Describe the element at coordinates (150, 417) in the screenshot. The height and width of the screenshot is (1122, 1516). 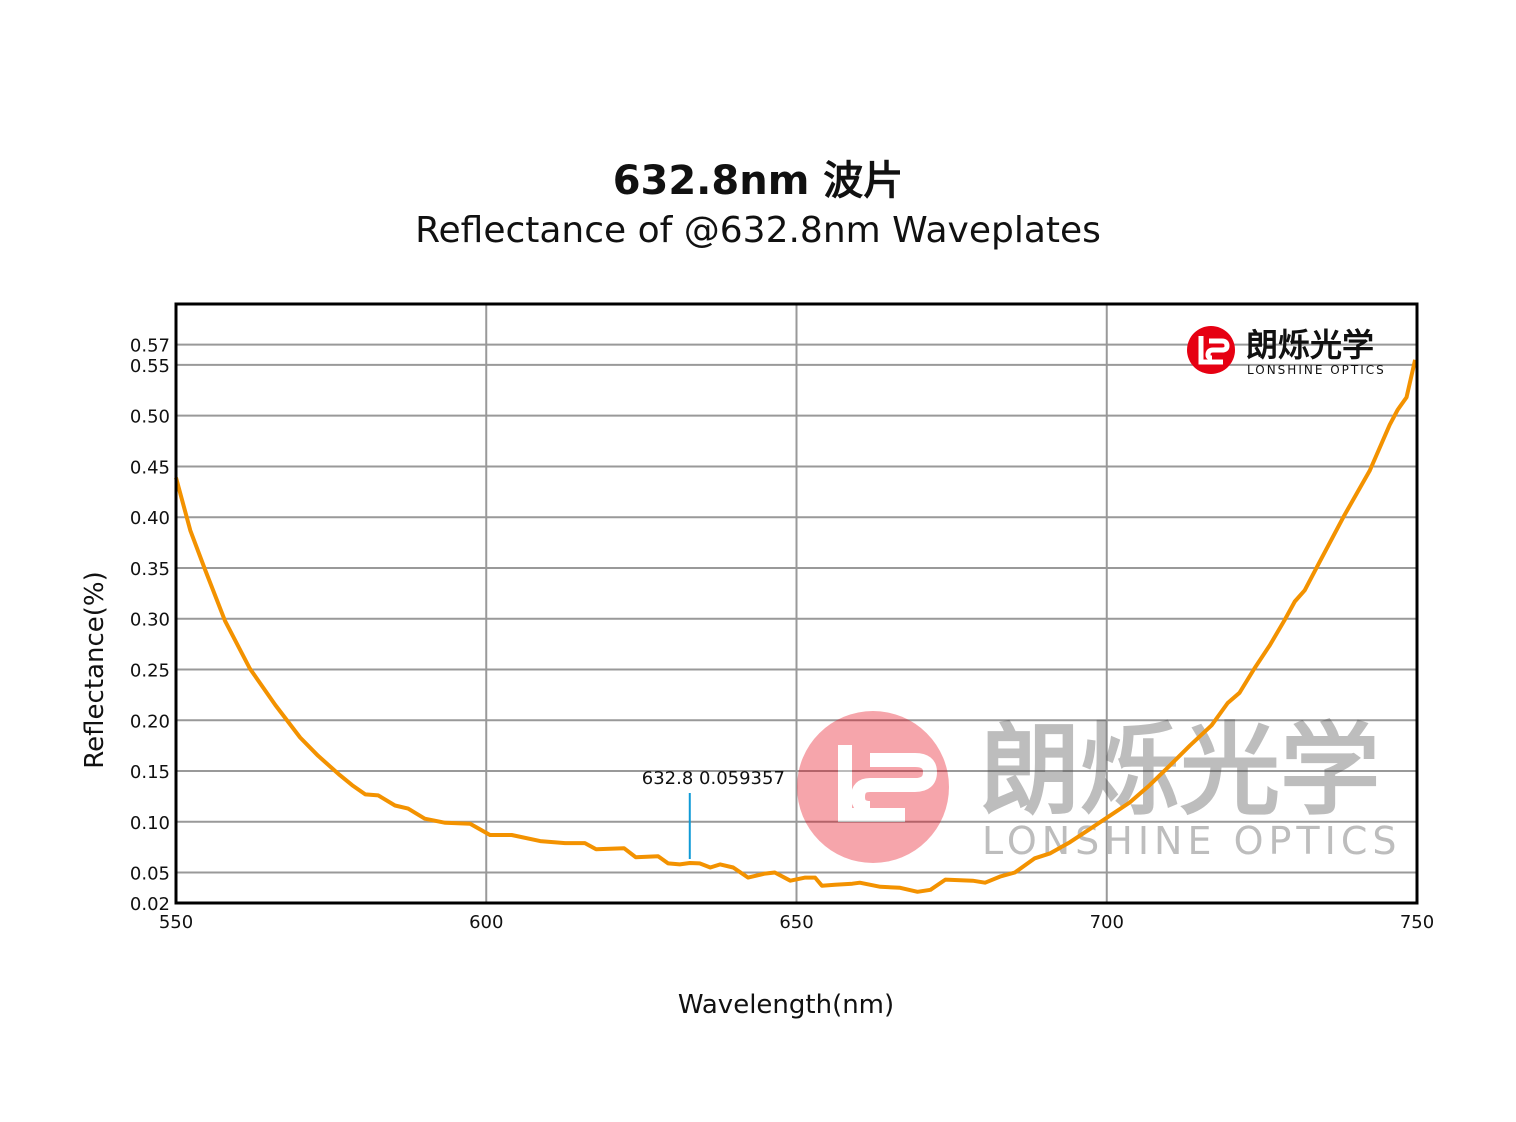
I see `y-tick-label: 0.50` at that location.